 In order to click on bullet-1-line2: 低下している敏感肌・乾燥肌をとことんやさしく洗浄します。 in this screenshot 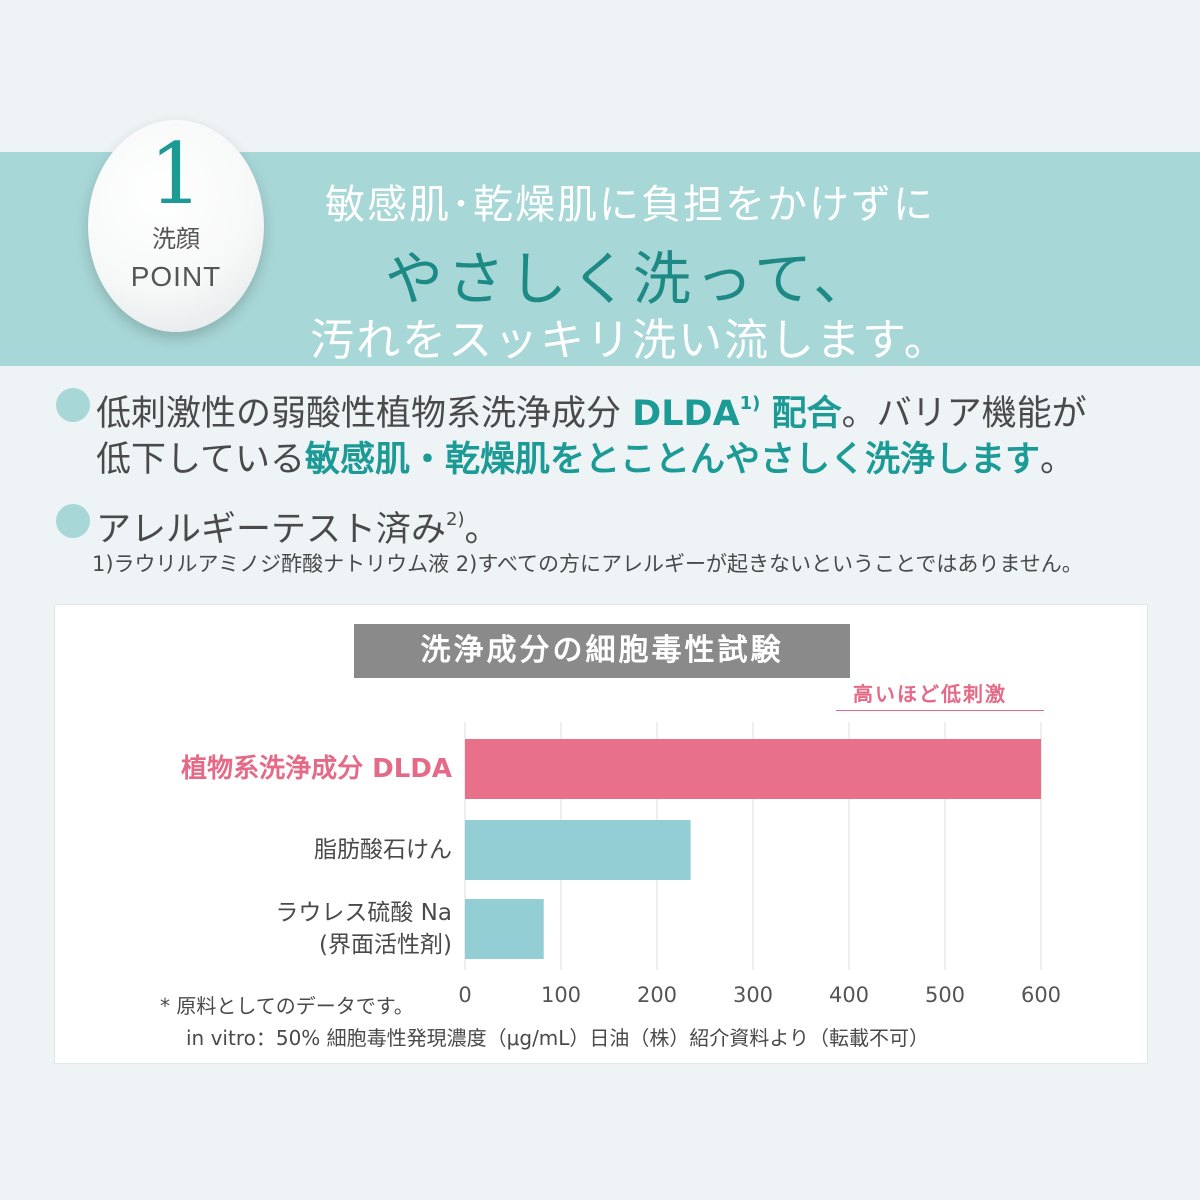, I will do `click(585, 460)`.